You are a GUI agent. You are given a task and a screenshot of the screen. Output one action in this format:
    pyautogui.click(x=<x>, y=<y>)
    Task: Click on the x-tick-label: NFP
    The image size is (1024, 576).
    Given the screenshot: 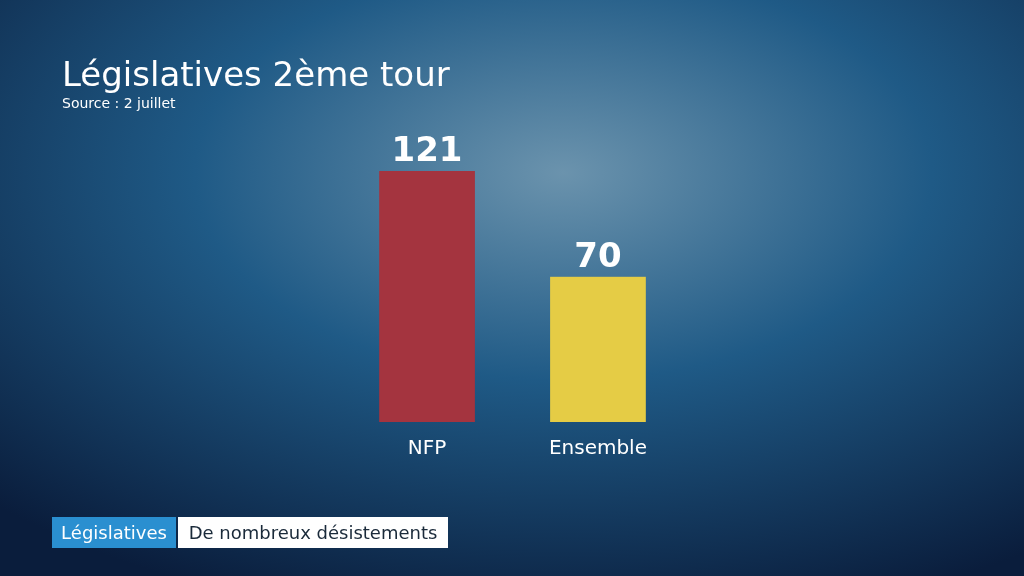 What is the action you would take?
    pyautogui.click(x=427, y=447)
    